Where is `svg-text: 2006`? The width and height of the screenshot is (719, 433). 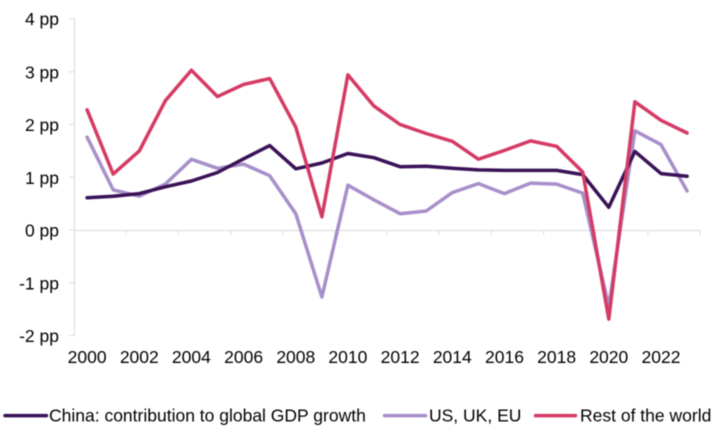 svg-text: 2006 is located at coordinates (243, 357).